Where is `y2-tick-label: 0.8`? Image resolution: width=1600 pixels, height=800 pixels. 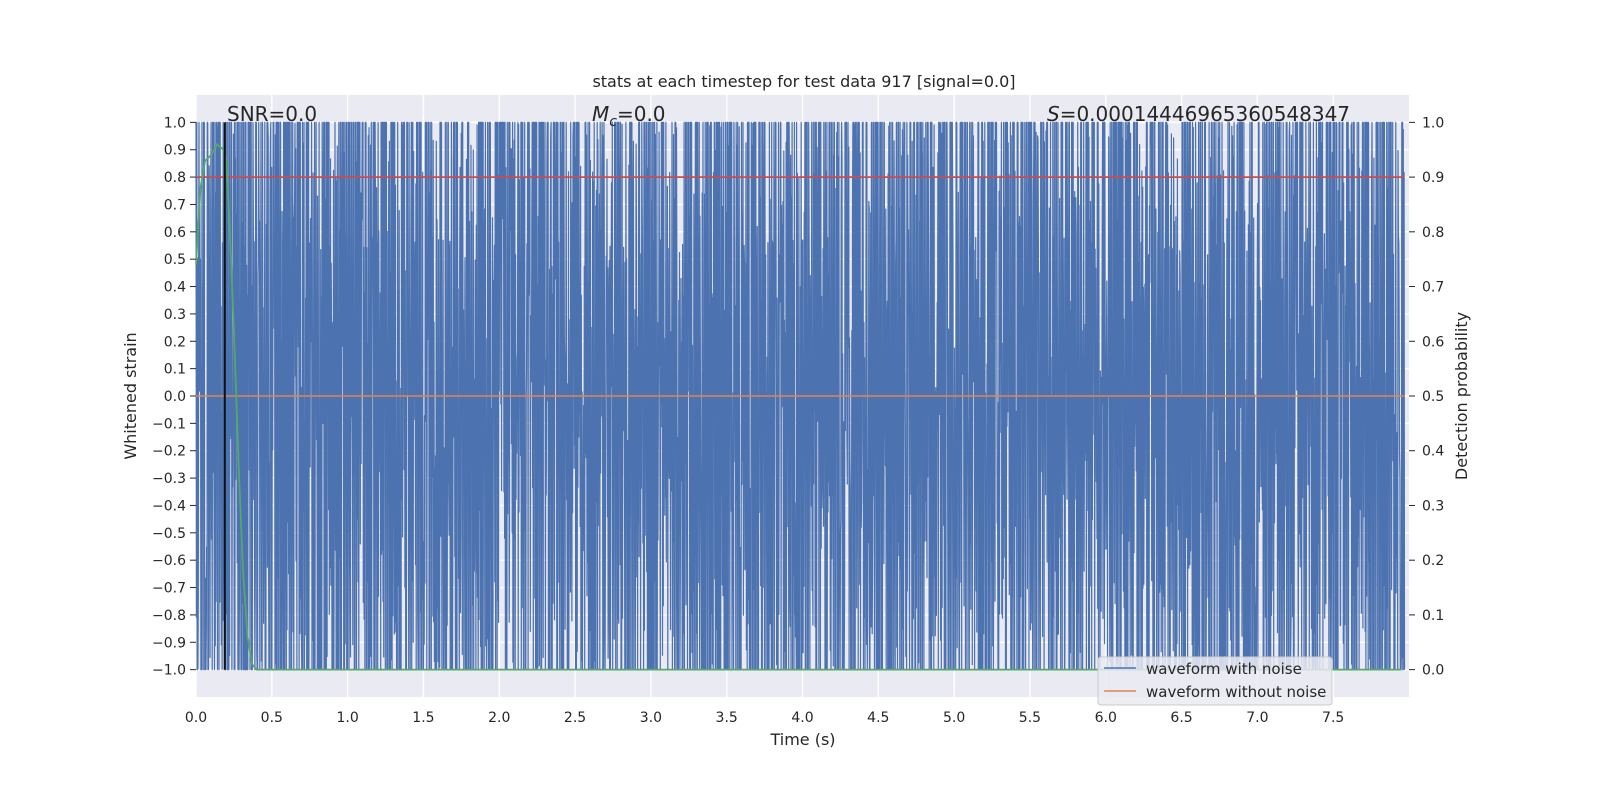
y2-tick-label: 0.8 is located at coordinates (1433, 233).